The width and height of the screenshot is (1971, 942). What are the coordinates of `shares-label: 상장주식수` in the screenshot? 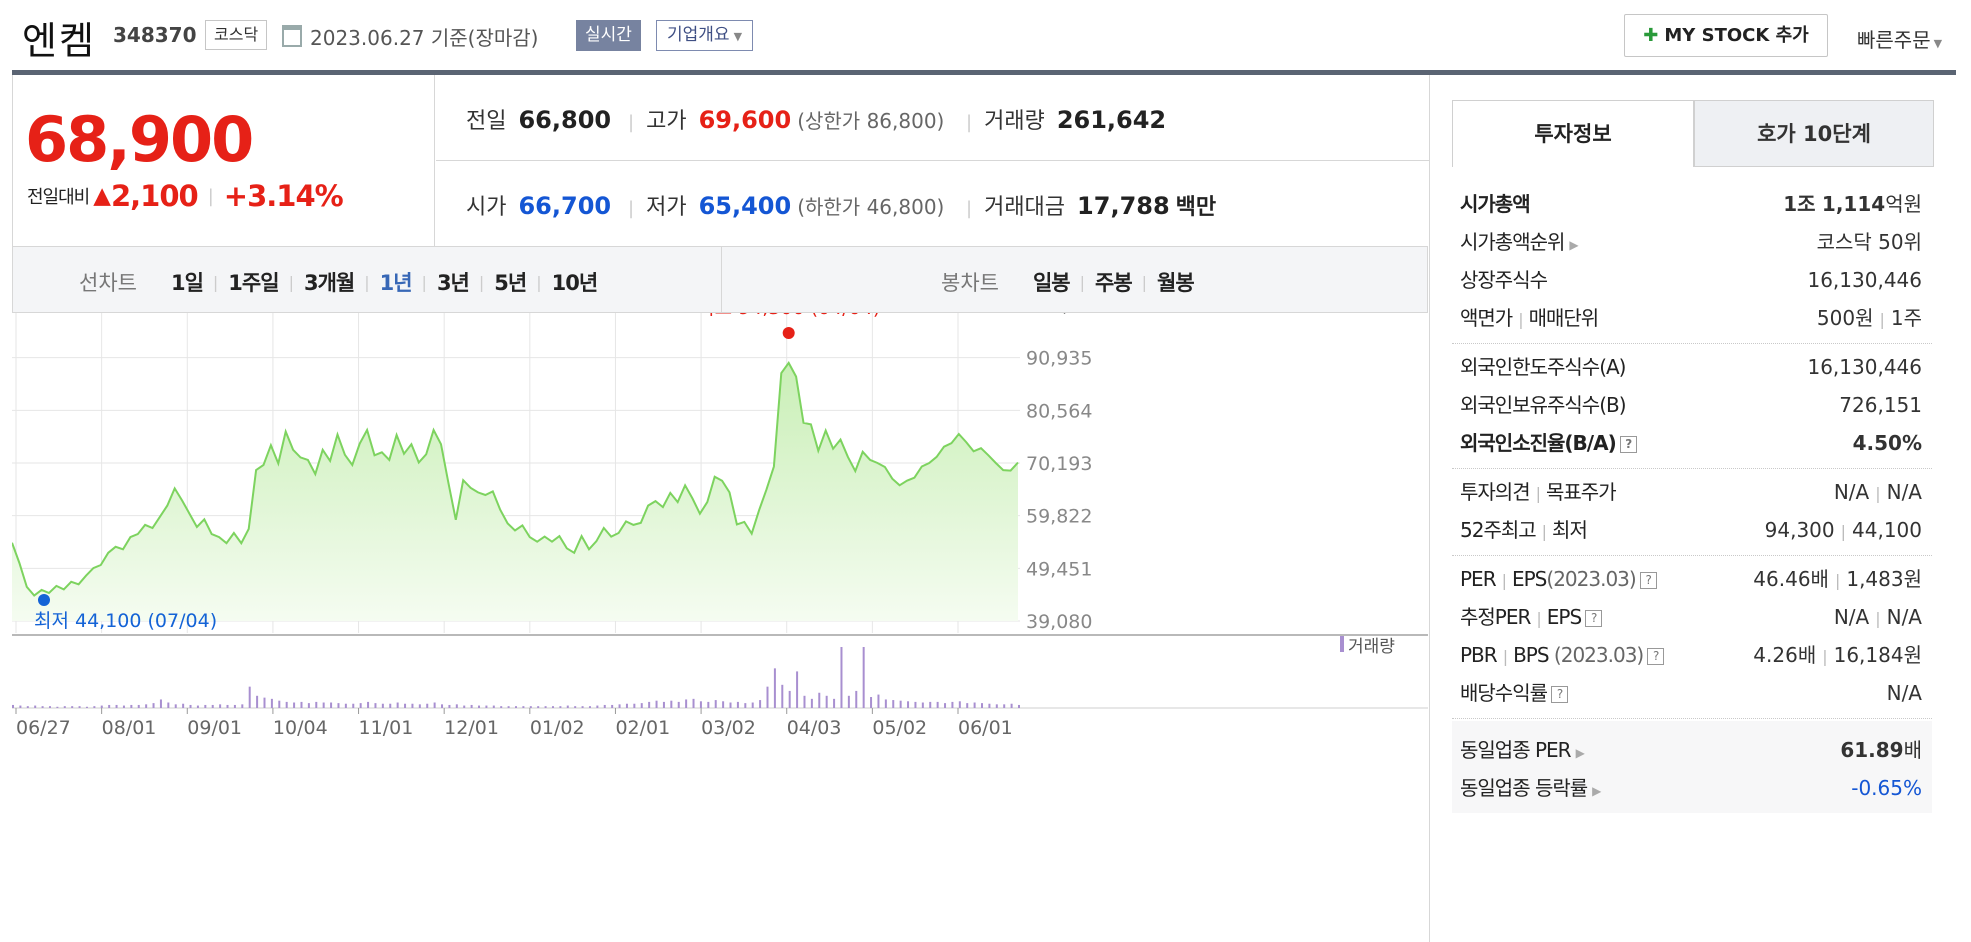 It's located at (1504, 280).